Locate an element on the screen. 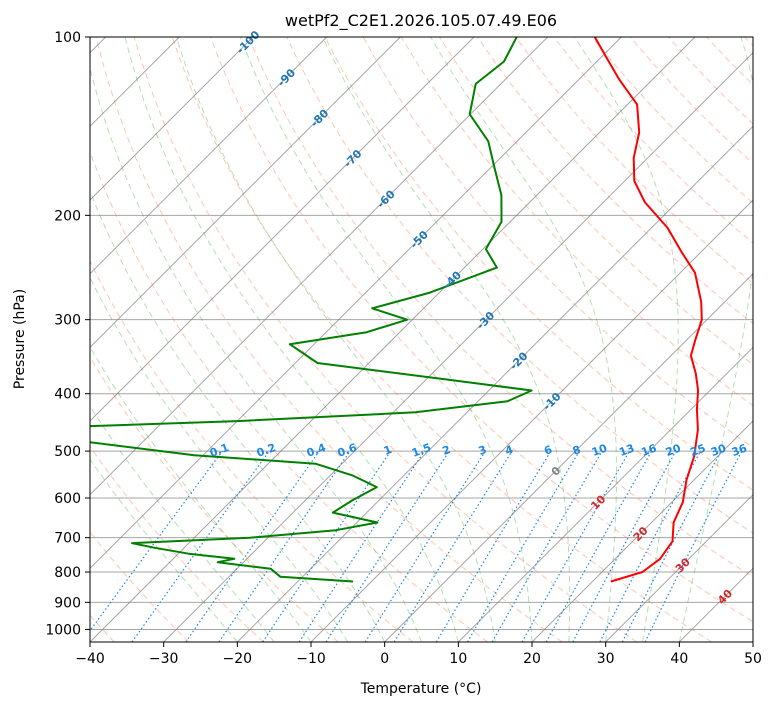 Image resolution: width=775 pixels, height=708 pixels. y-tick-label: 400 is located at coordinates (67, 395).